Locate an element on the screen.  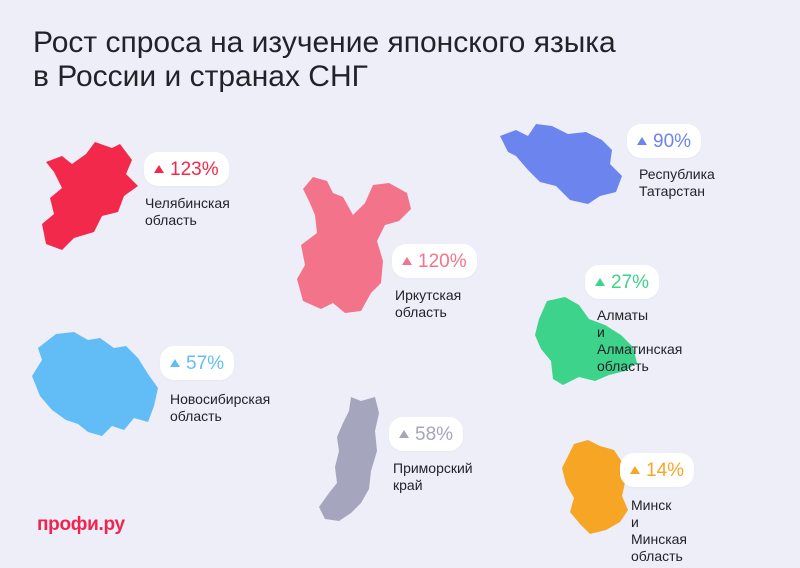
growth-badge-primorsky: 58% is located at coordinates (426, 434).